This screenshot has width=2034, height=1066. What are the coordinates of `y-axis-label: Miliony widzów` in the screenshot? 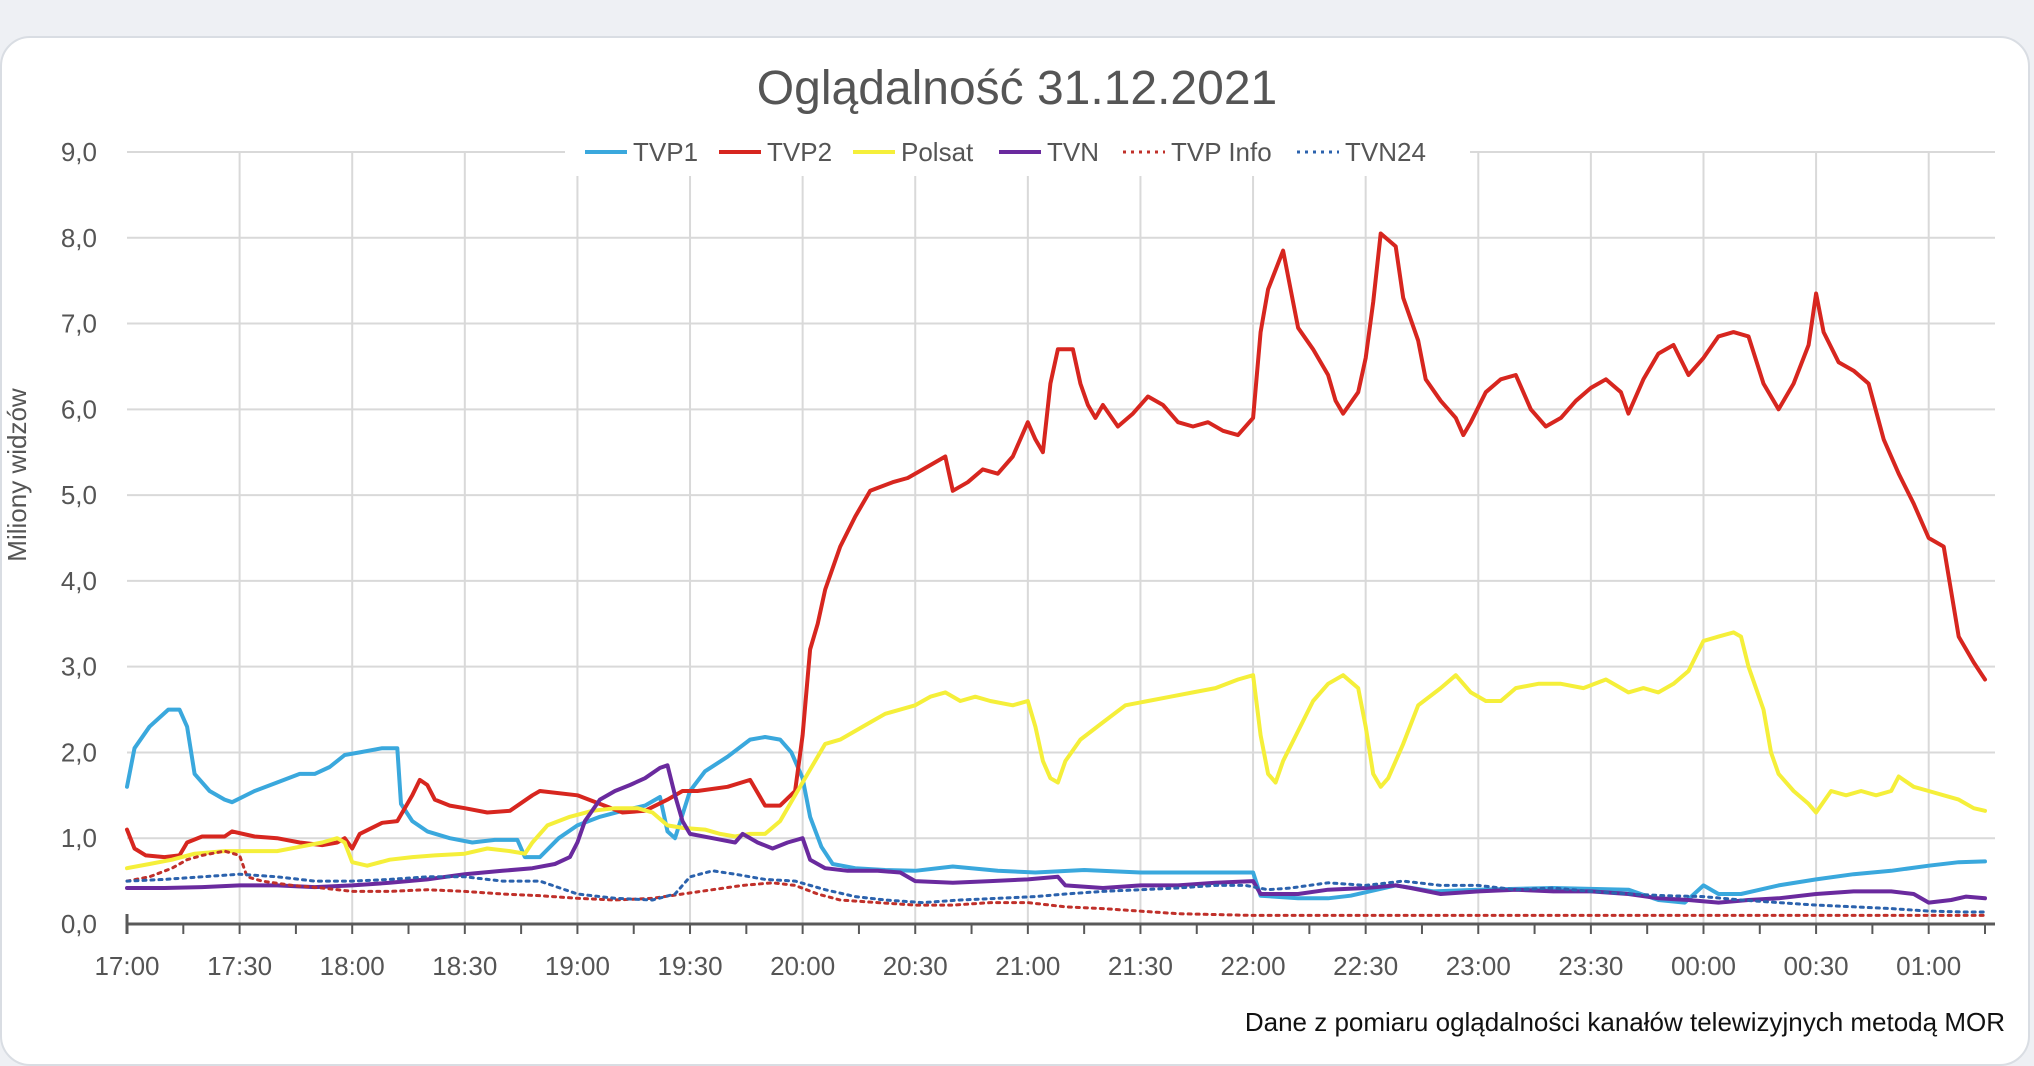 It's located at (17, 475).